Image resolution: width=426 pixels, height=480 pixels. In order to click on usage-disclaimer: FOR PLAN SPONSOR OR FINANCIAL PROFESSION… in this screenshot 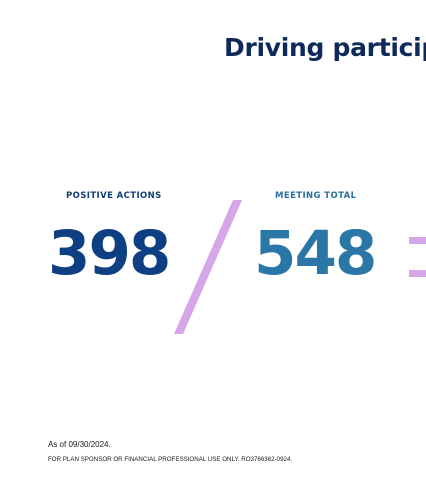, I will do `click(170, 459)`.